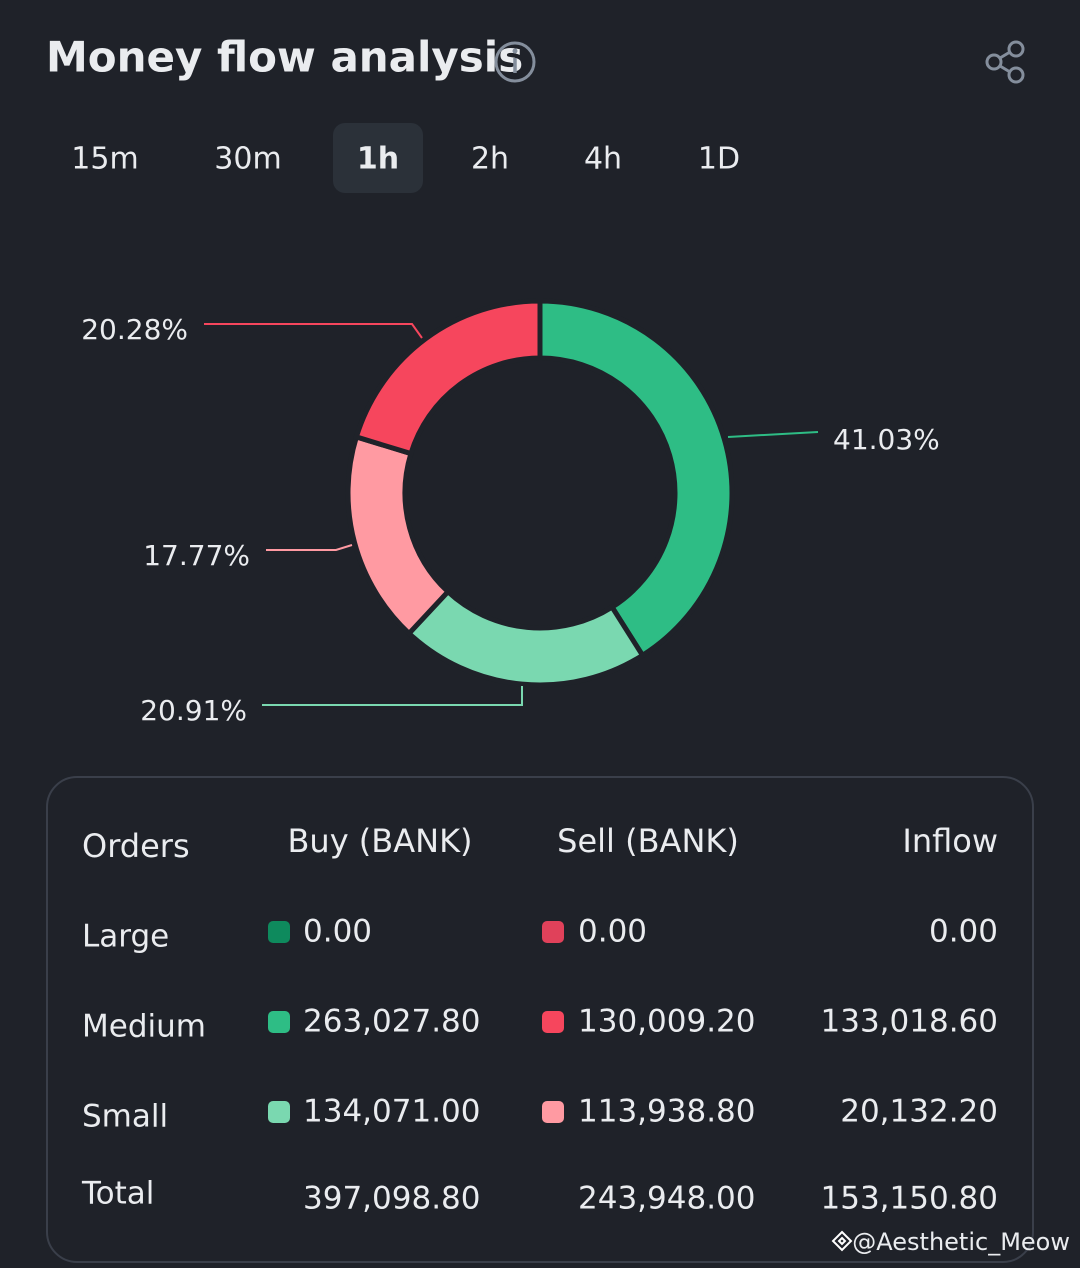 This screenshot has height=1268, width=1080. Describe the element at coordinates (961, 1242) in the screenshot. I see `watermark: @Aesthetic_Meow` at that location.